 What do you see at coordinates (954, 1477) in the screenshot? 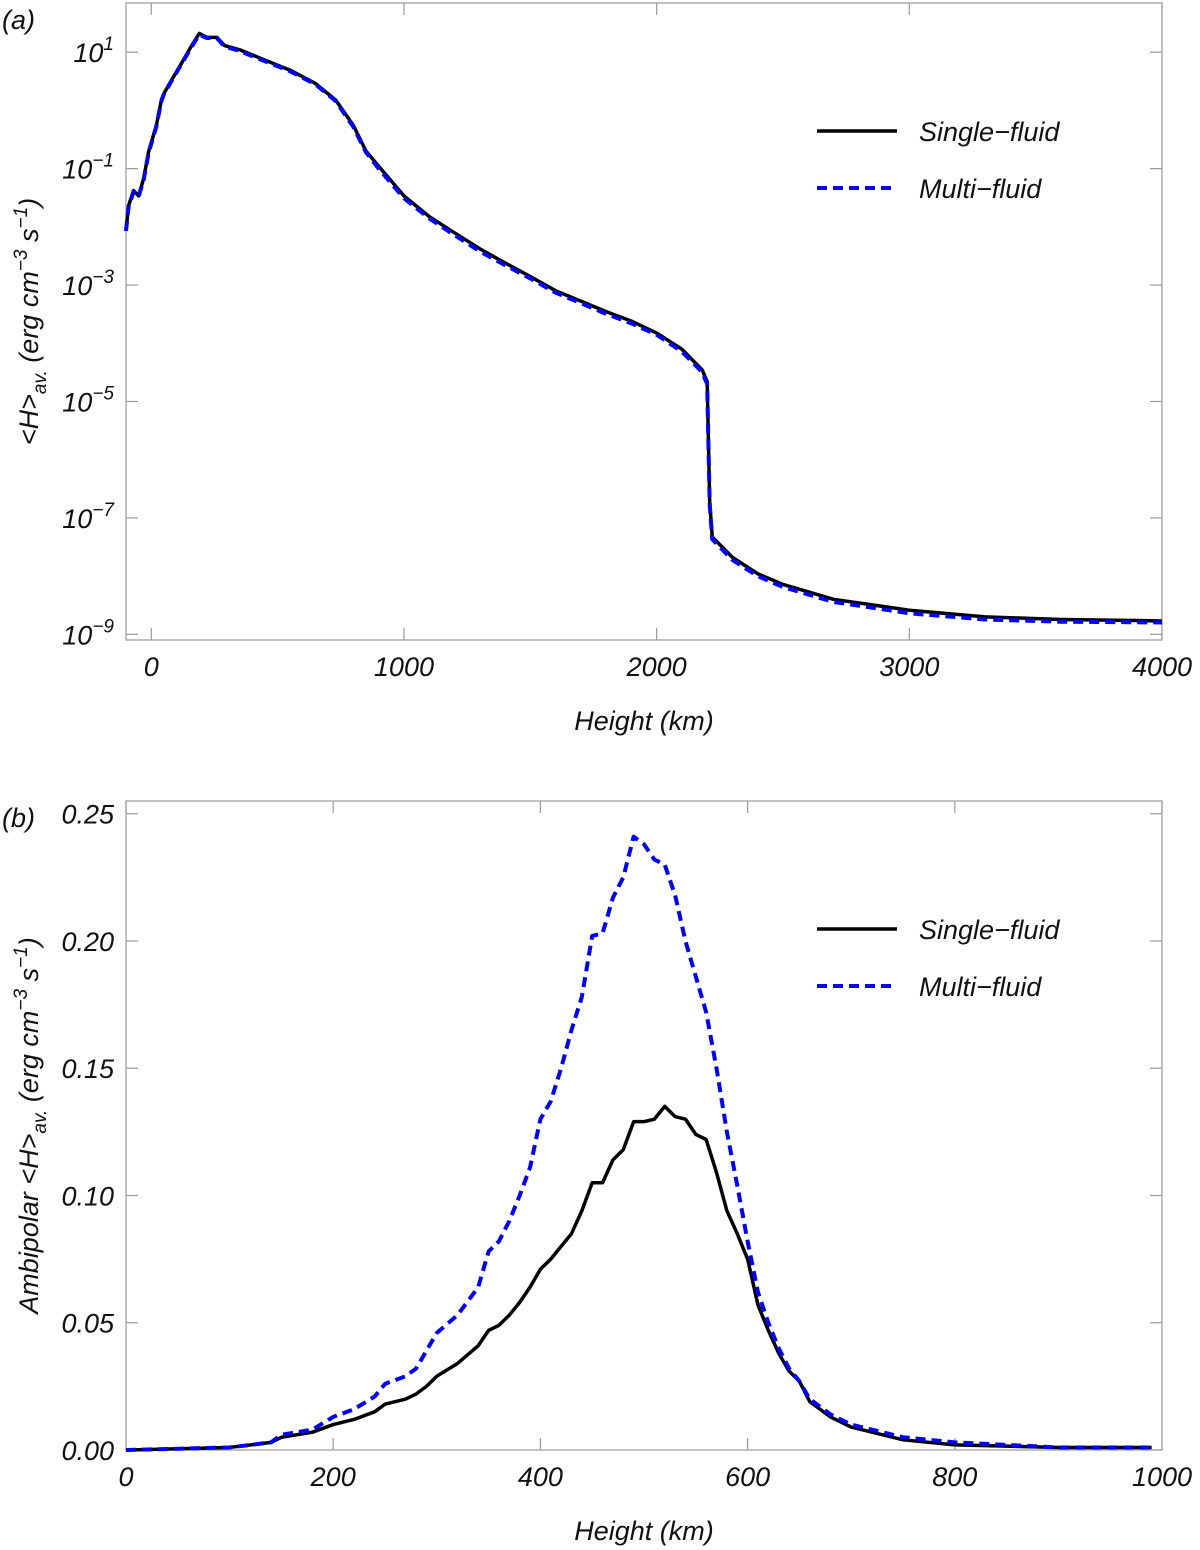
I see `x-tick-label: 800` at bounding box center [954, 1477].